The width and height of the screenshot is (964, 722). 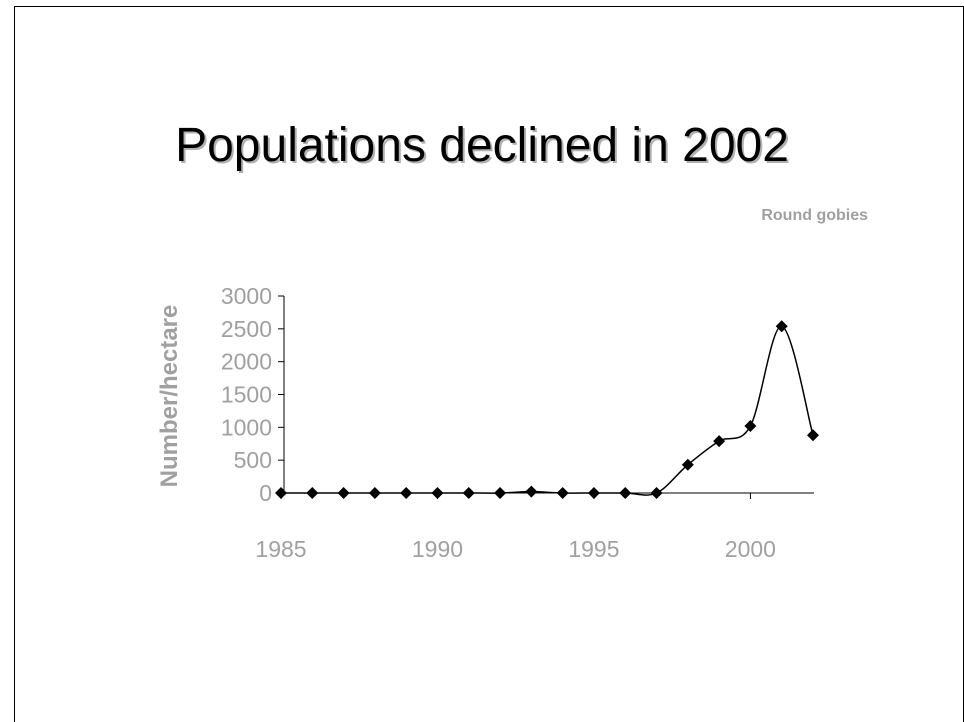 I want to click on y-tick-label: 0, so click(x=265, y=493).